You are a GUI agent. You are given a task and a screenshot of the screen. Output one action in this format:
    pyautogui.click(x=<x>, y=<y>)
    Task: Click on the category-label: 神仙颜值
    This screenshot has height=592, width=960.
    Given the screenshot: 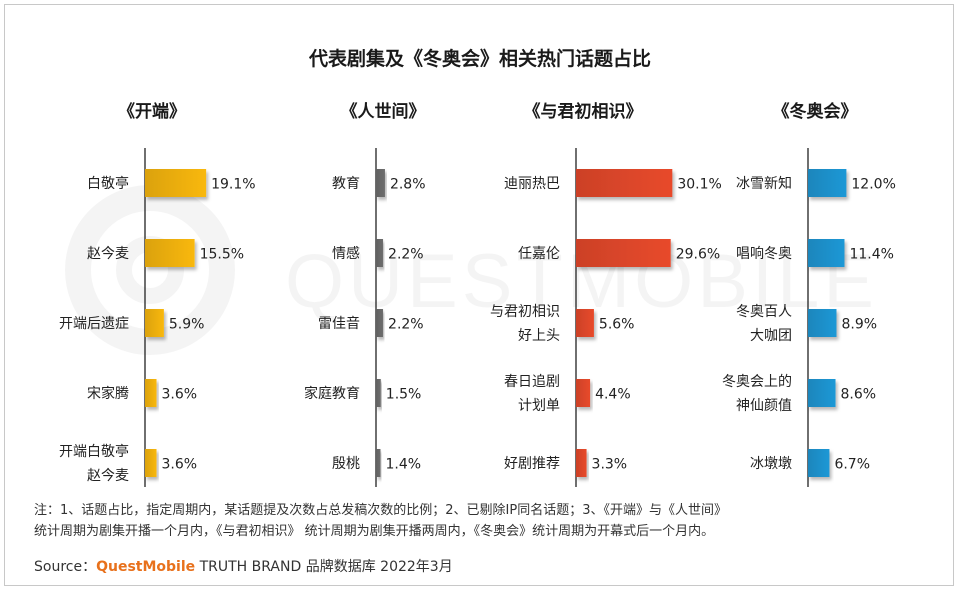 What is the action you would take?
    pyautogui.click(x=764, y=406)
    